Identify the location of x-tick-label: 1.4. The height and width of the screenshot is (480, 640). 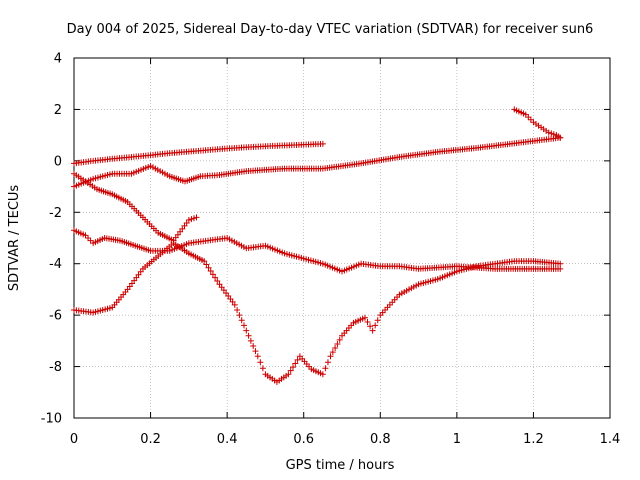
(610, 439).